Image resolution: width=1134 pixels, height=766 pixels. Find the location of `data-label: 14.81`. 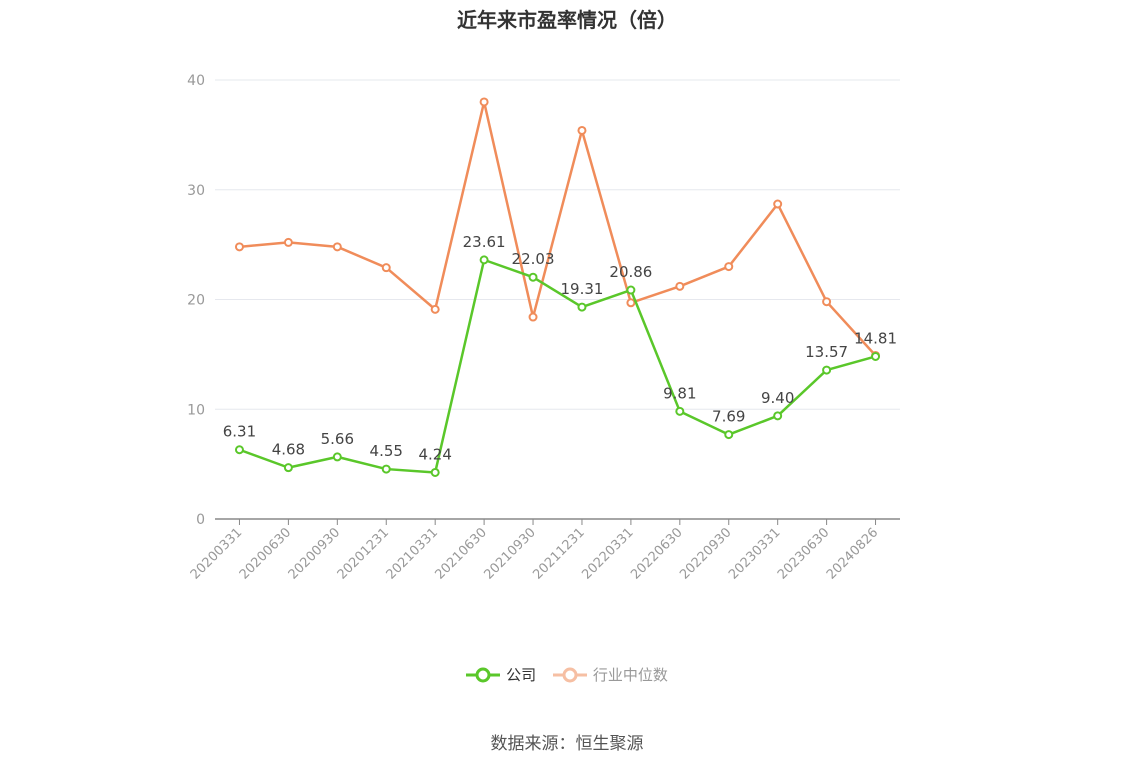

data-label: 14.81 is located at coordinates (875, 338).